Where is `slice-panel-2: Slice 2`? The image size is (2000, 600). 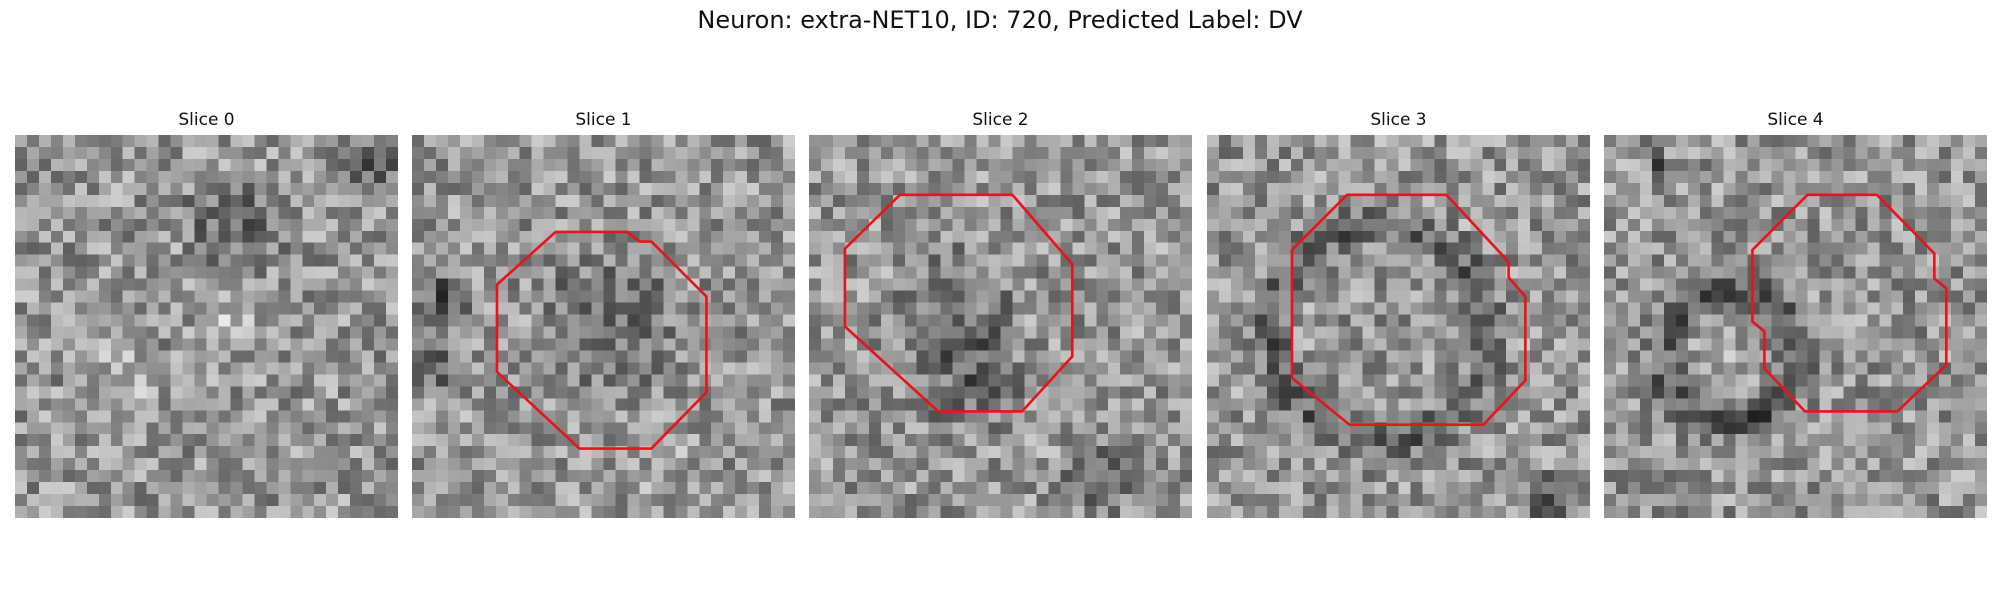
slice-panel-2: Slice 2 is located at coordinates (1000, 313).